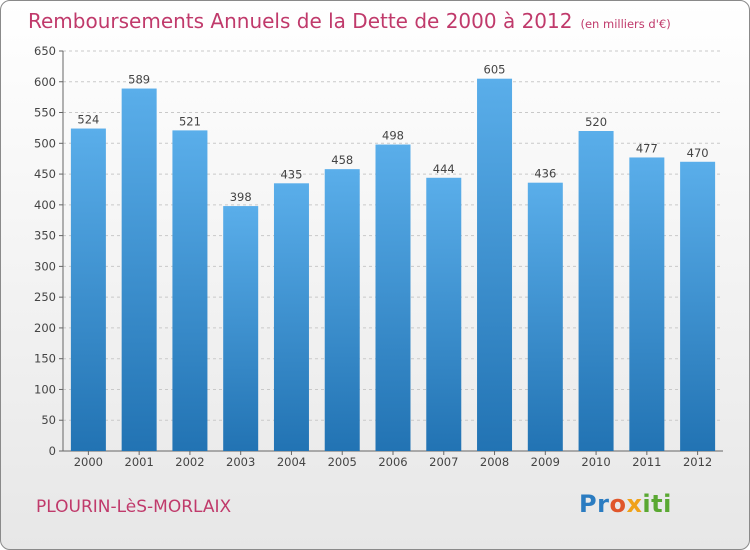 The image size is (750, 550). Describe the element at coordinates (45, 389) in the screenshot. I see `y-tick-label: 100` at that location.